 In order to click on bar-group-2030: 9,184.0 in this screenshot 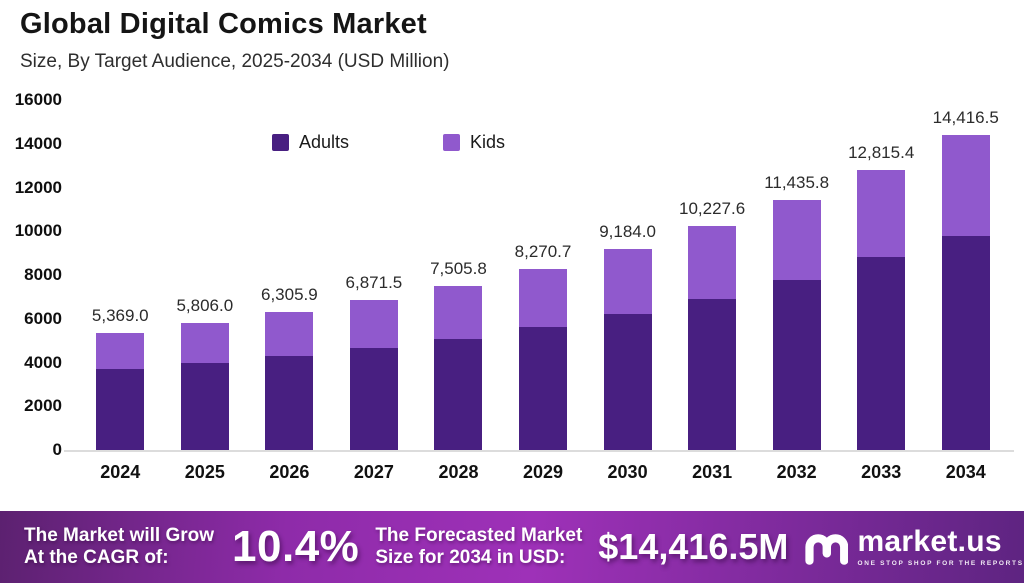, I will do `click(627, 275)`.